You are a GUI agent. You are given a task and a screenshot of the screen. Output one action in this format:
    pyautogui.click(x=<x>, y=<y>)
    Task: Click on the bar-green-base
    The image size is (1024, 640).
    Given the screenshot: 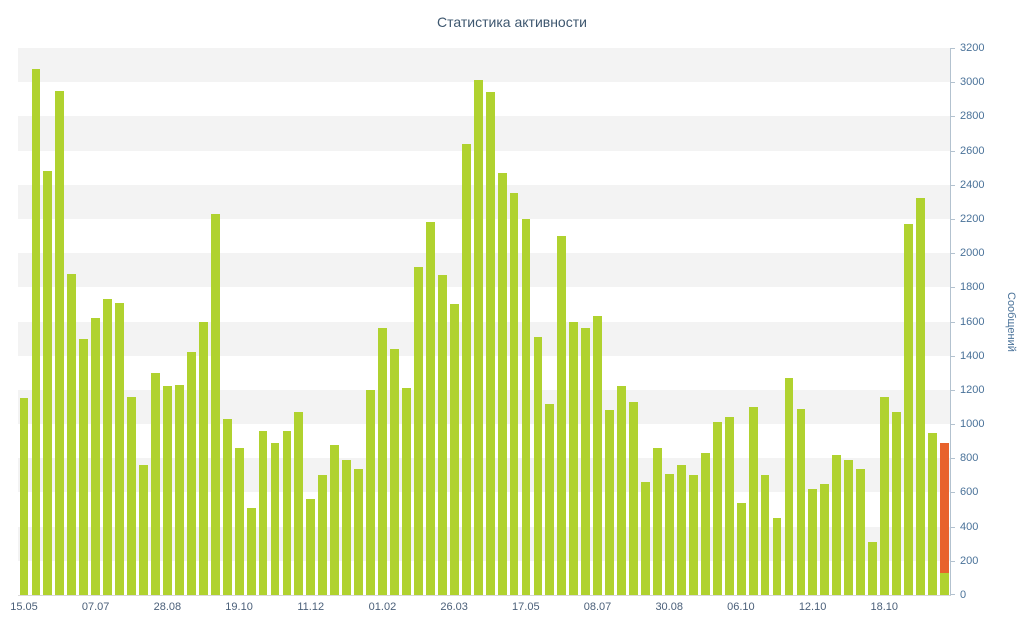 What is the action you would take?
    pyautogui.click(x=944, y=583)
    